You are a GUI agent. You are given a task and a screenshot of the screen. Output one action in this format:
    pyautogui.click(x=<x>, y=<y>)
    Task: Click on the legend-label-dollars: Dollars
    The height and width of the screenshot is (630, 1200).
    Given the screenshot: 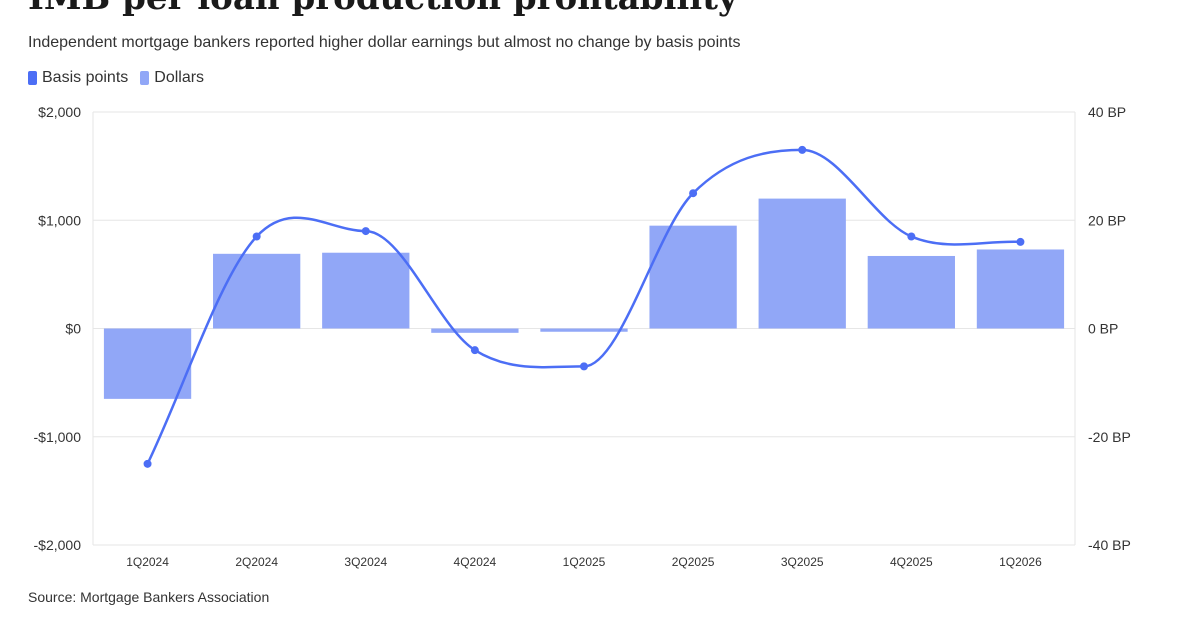 What is the action you would take?
    pyautogui.click(x=179, y=77)
    